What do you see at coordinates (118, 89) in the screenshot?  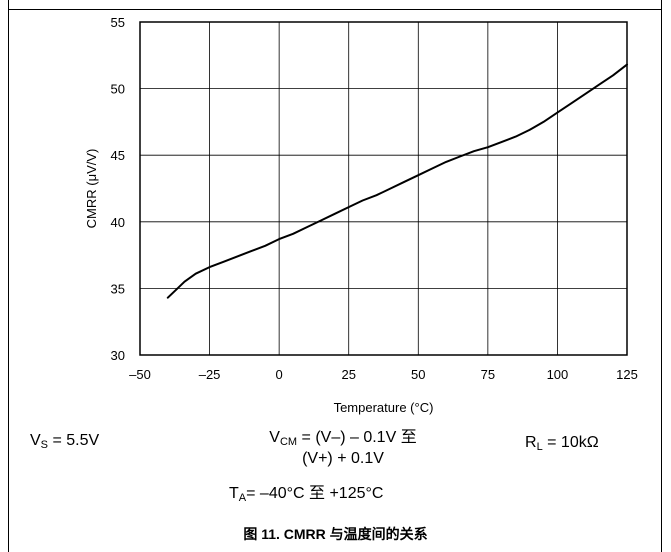 I see `y-tick-label: 50` at bounding box center [118, 89].